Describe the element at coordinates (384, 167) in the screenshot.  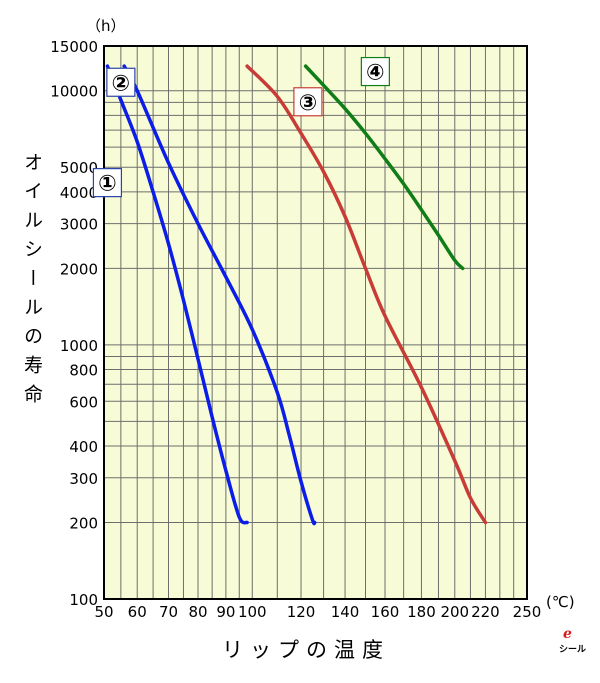
I see `series-line` at that location.